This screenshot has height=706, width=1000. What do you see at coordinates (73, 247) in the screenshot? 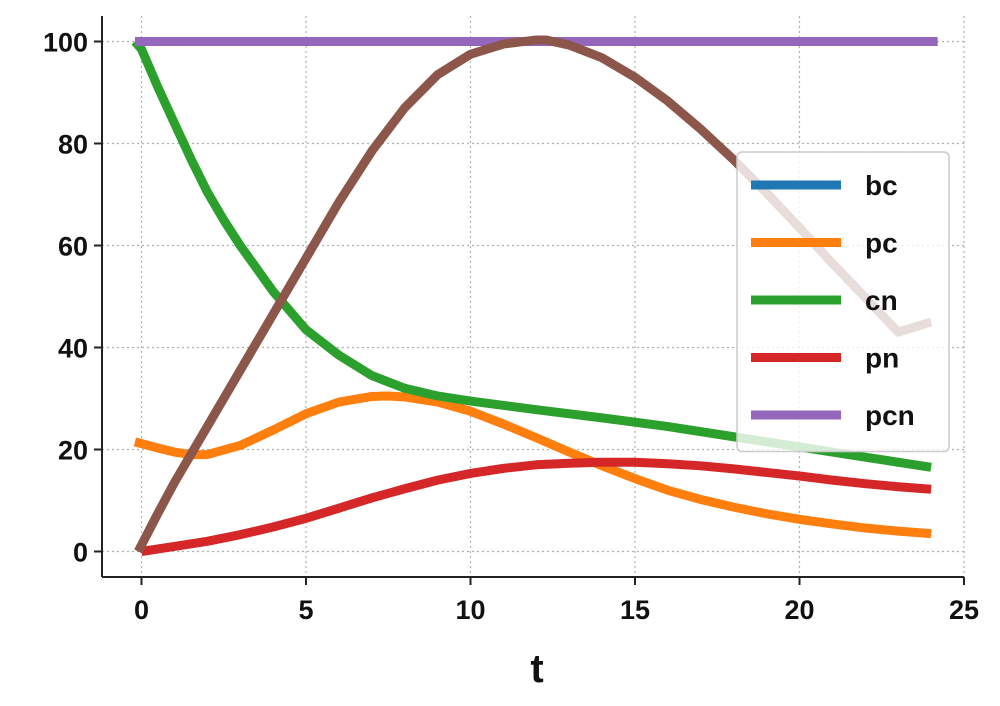
I see `y-tick-label: 60` at bounding box center [73, 247].